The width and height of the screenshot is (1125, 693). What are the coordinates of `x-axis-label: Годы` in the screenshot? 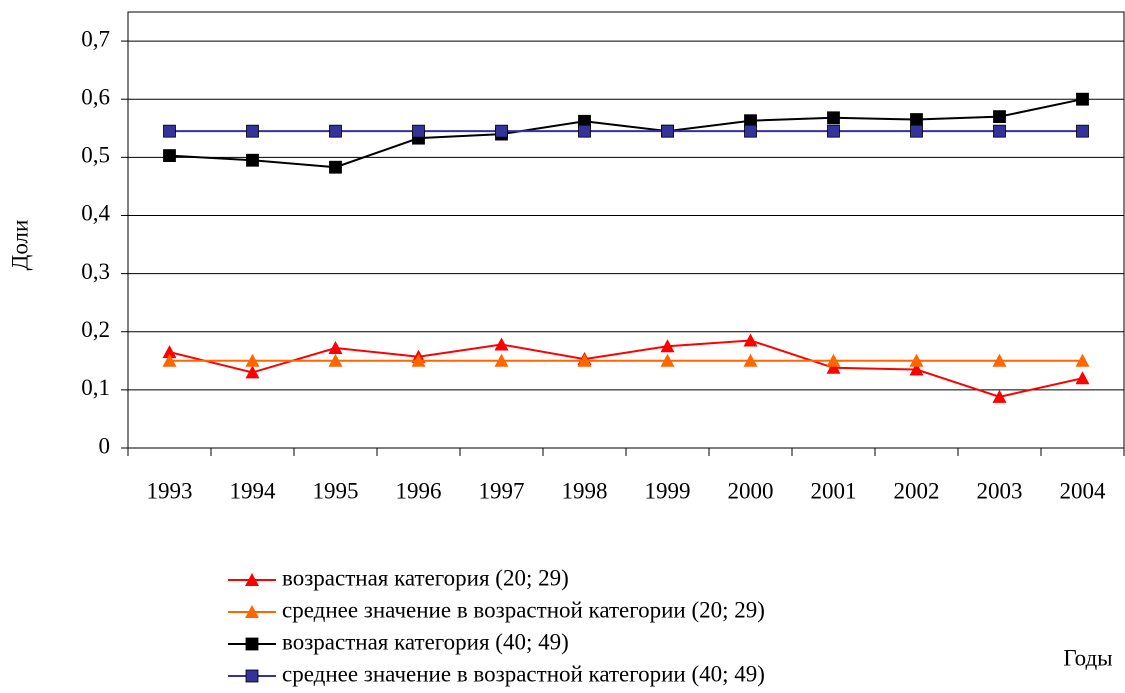 It's located at (1087, 657).